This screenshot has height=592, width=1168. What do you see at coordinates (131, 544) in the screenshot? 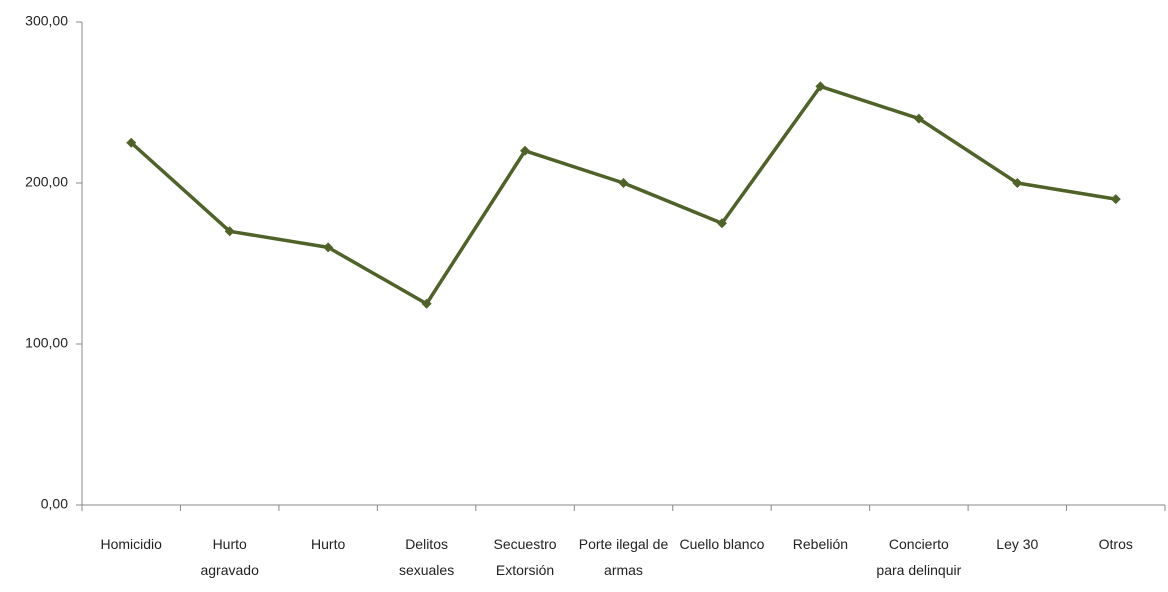
I see `x-tick-label: Homicidio` at bounding box center [131, 544].